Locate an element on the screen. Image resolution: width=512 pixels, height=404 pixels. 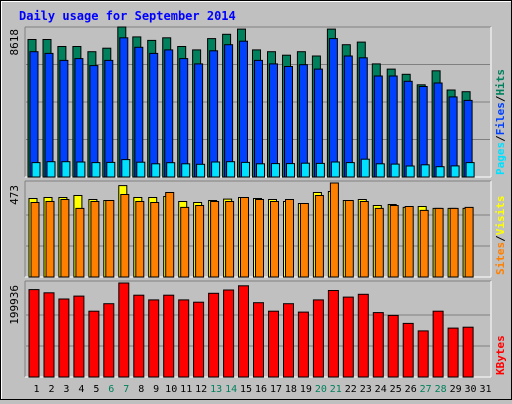
middle-legend: Sites/Visits is located at coordinates (500, 236).